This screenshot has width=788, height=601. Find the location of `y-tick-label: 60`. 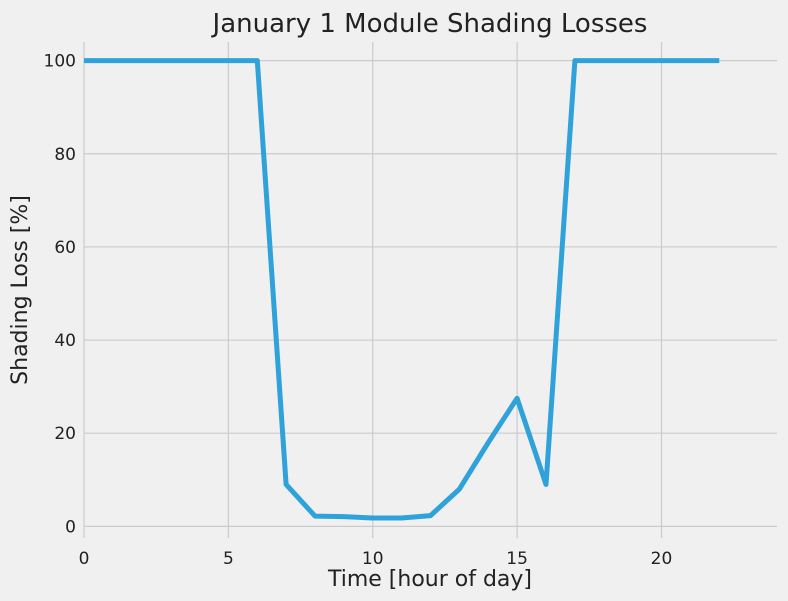

y-tick-label: 60 is located at coordinates (65, 248).